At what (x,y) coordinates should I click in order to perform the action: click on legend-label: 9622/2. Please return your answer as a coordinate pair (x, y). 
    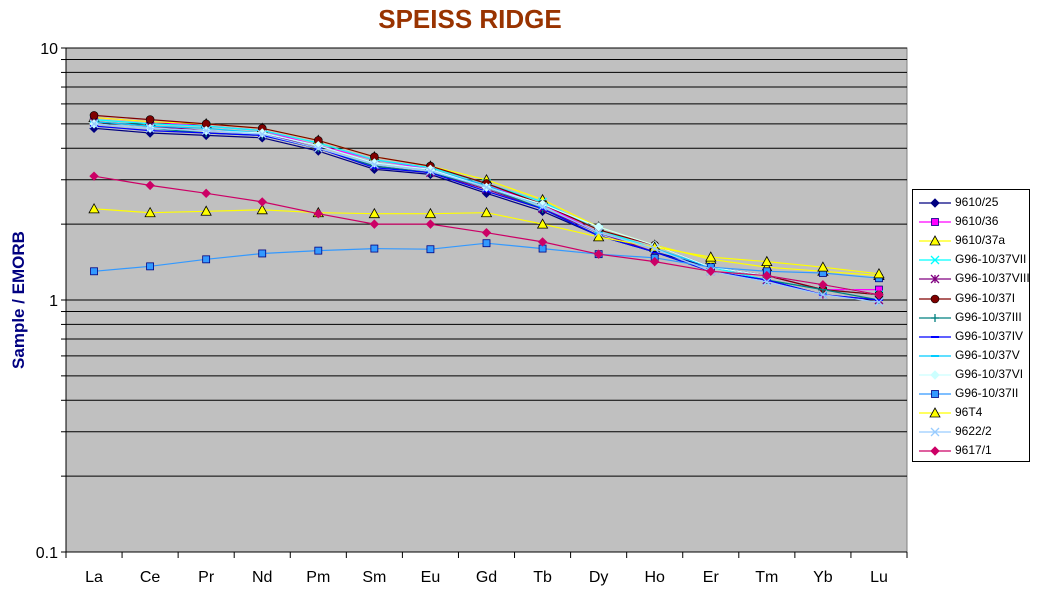
    Looking at the image, I should click on (973, 431).